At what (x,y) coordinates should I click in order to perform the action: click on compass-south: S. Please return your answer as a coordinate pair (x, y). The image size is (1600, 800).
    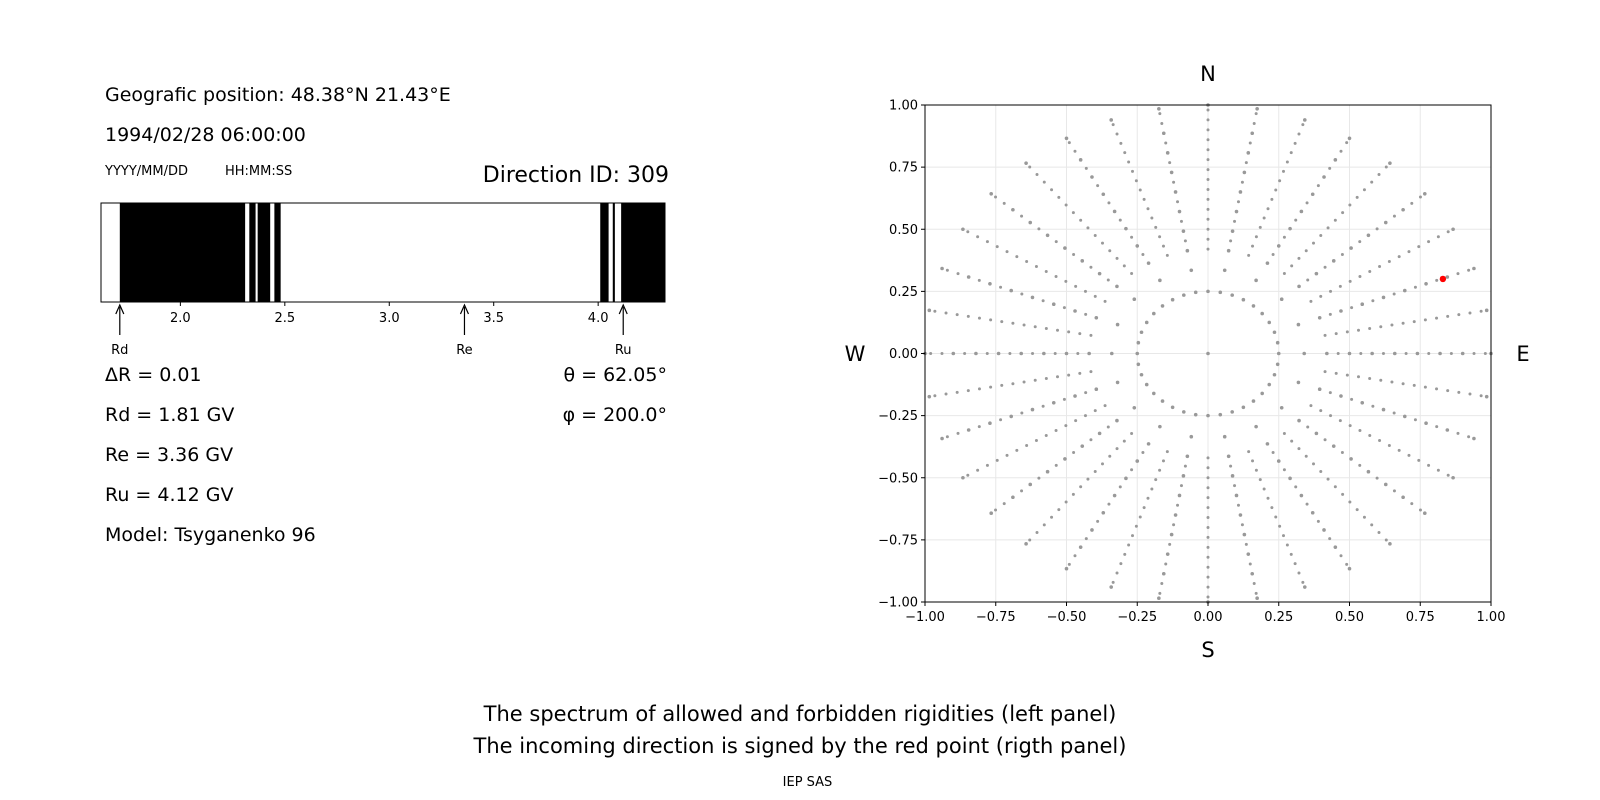
    Looking at the image, I should click on (1207, 650).